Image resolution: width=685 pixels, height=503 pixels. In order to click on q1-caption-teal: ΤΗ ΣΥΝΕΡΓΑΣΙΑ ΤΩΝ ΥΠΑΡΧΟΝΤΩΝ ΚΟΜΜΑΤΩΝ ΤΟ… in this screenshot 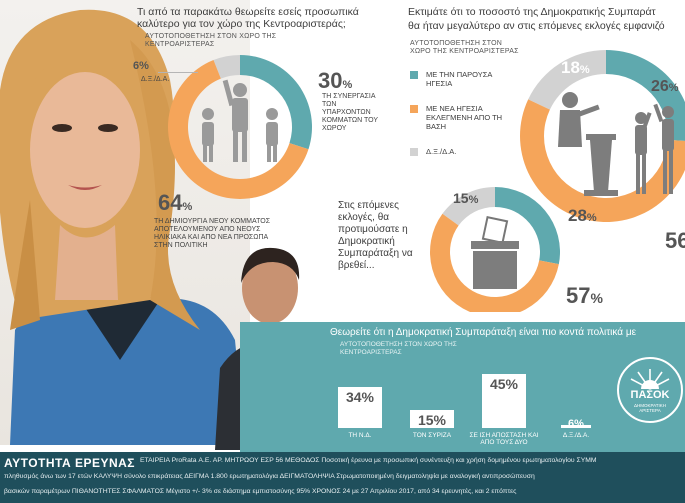, I will do `click(350, 112)`.